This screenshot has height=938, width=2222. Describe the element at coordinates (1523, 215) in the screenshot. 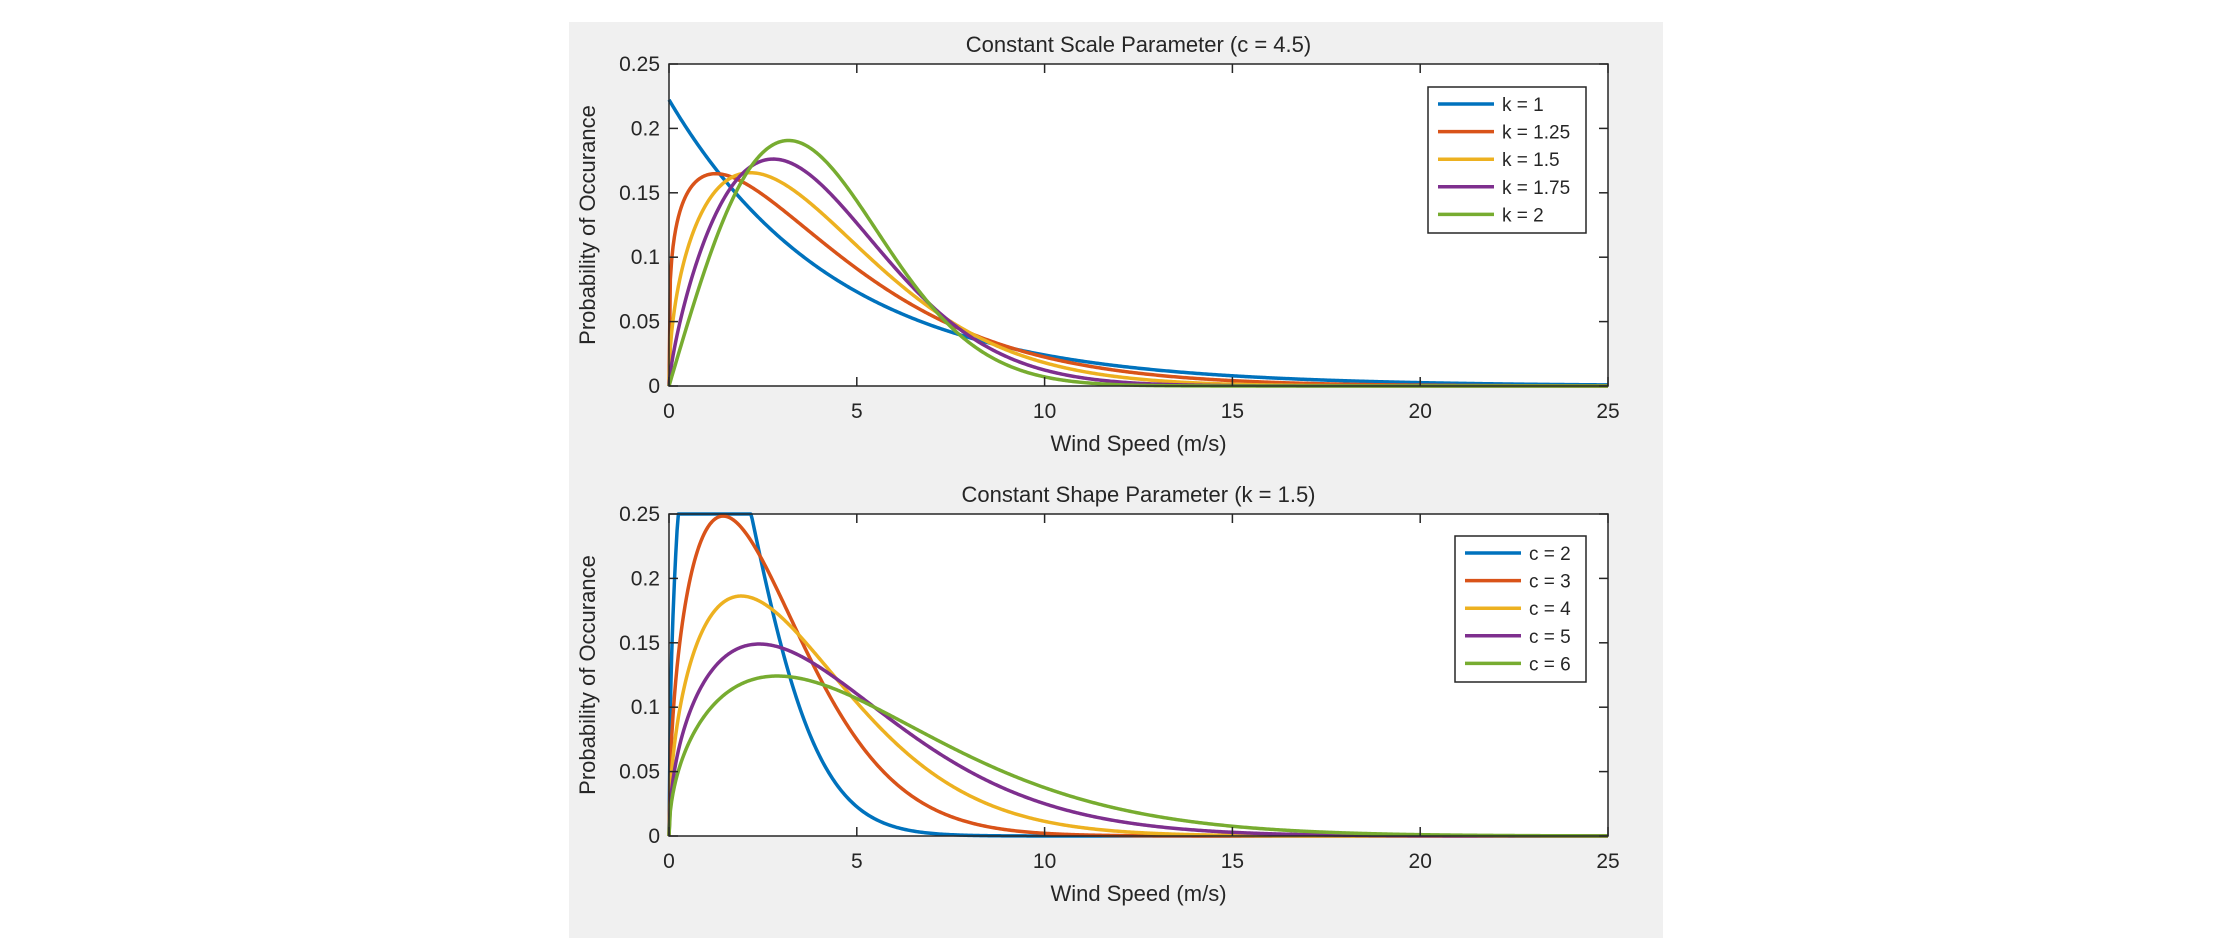

I see `legend-label-5: k = 2` at that location.